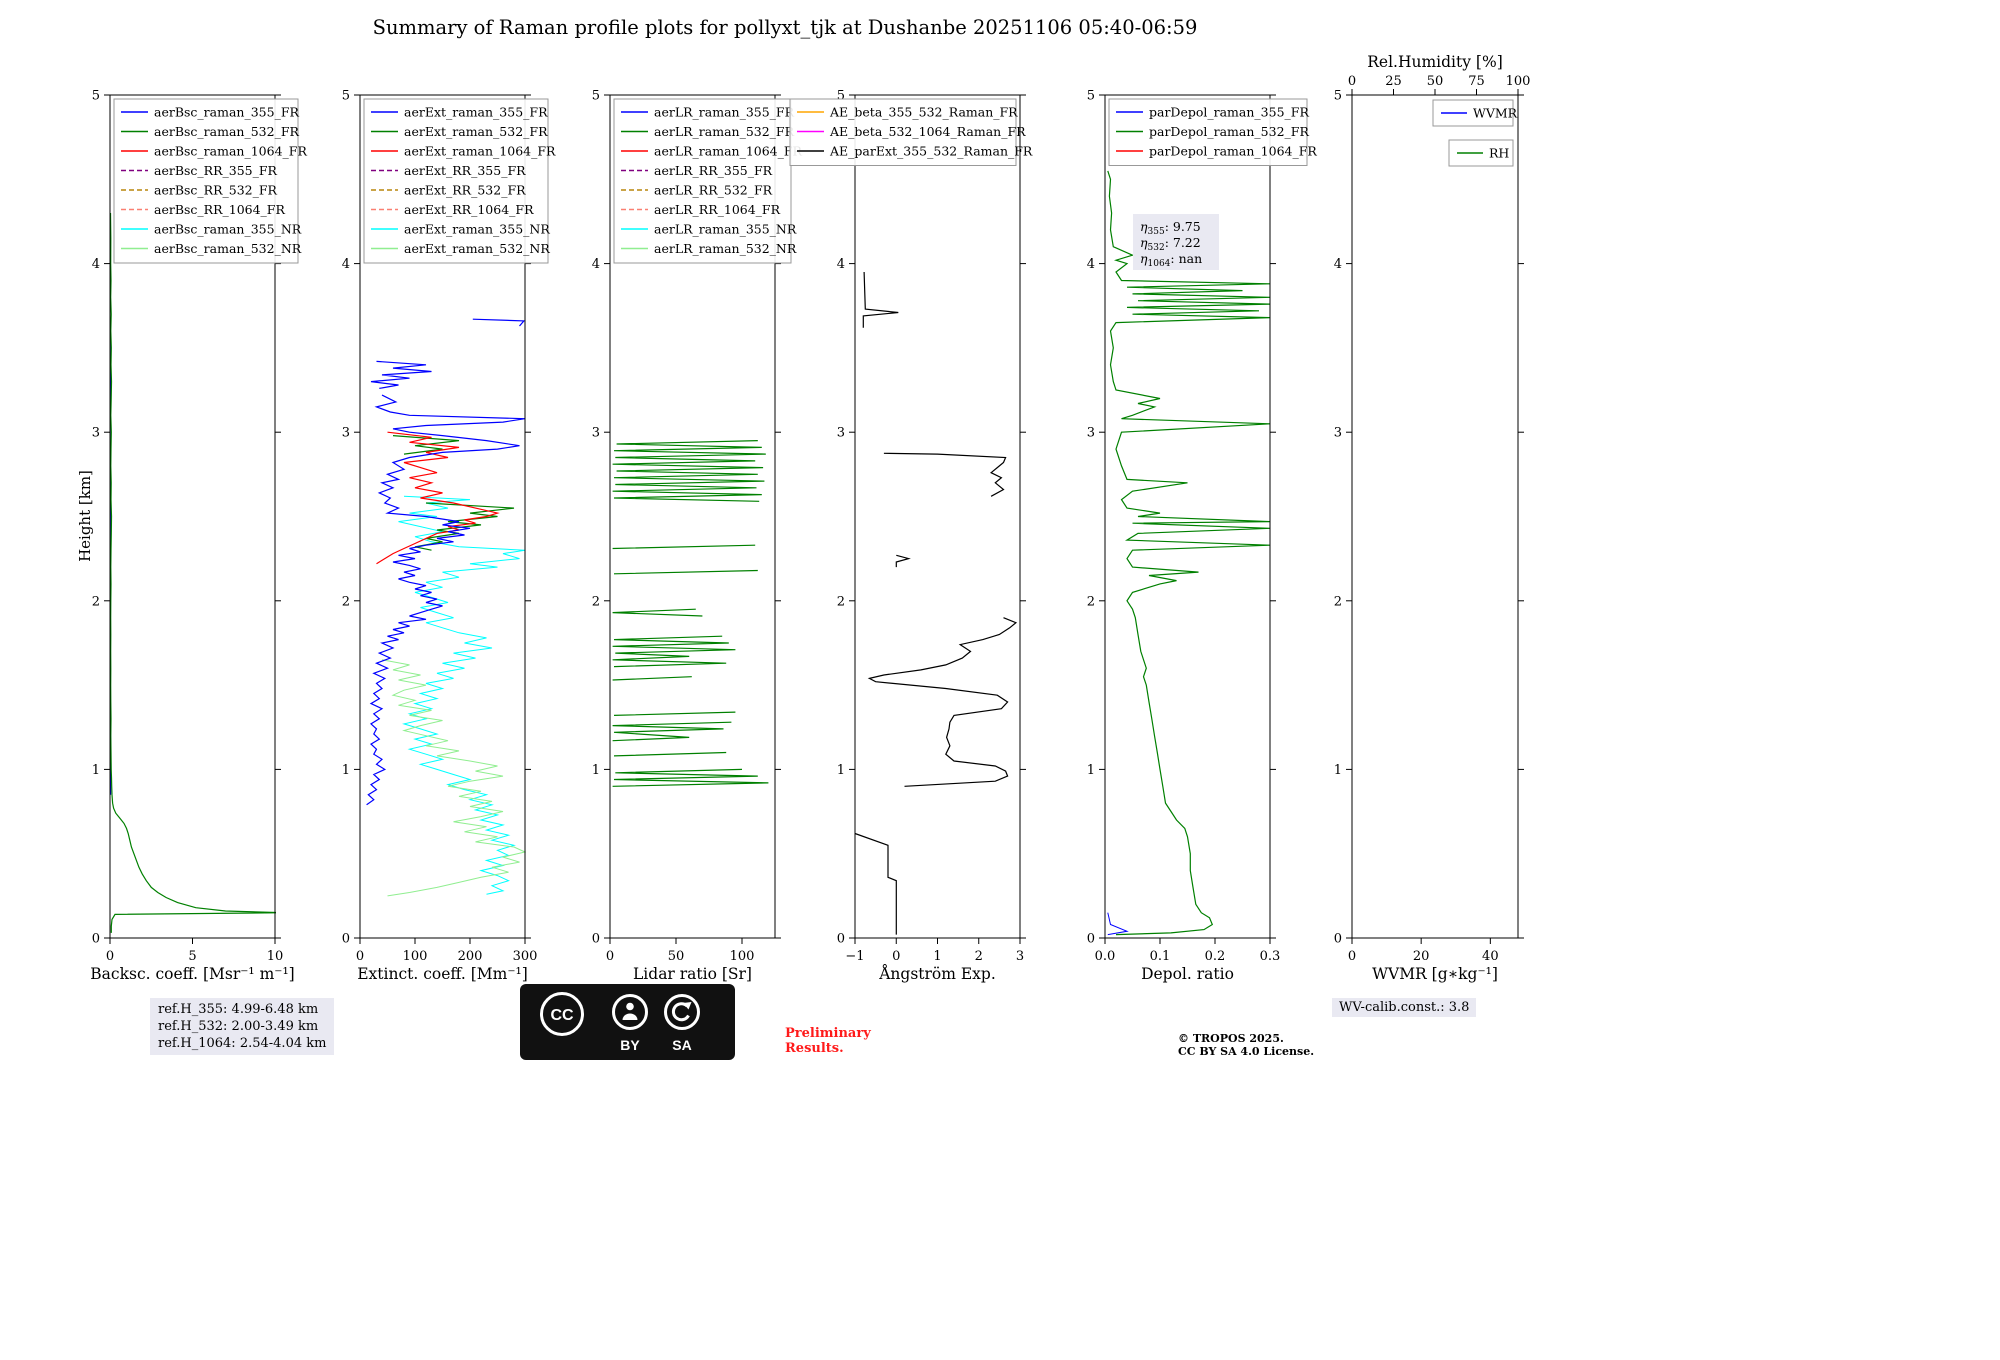  I want to click on legend-entry-label: aerLR_RR_1064_FR, so click(717, 209).